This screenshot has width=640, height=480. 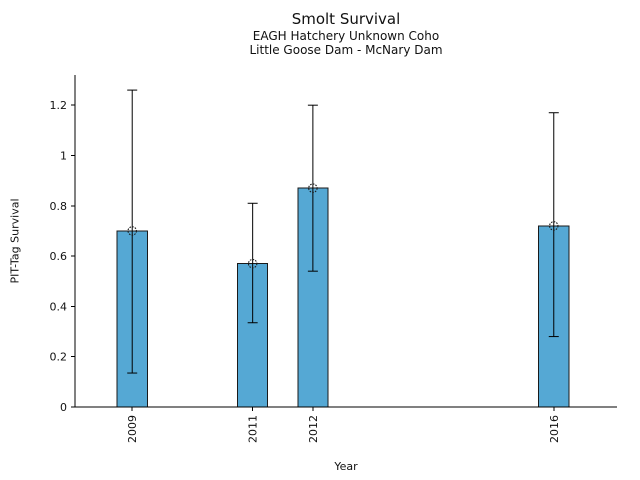 What do you see at coordinates (252, 263) in the screenshot?
I see `marker-2011` at bounding box center [252, 263].